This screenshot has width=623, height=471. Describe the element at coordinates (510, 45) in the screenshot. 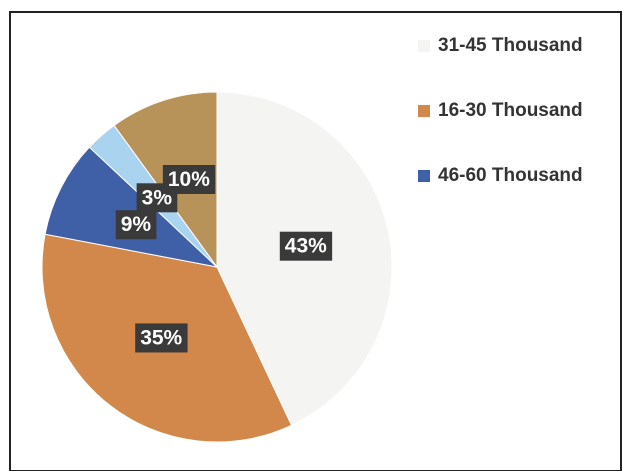

I see `legend-label: 31-45 Thousand` at that location.